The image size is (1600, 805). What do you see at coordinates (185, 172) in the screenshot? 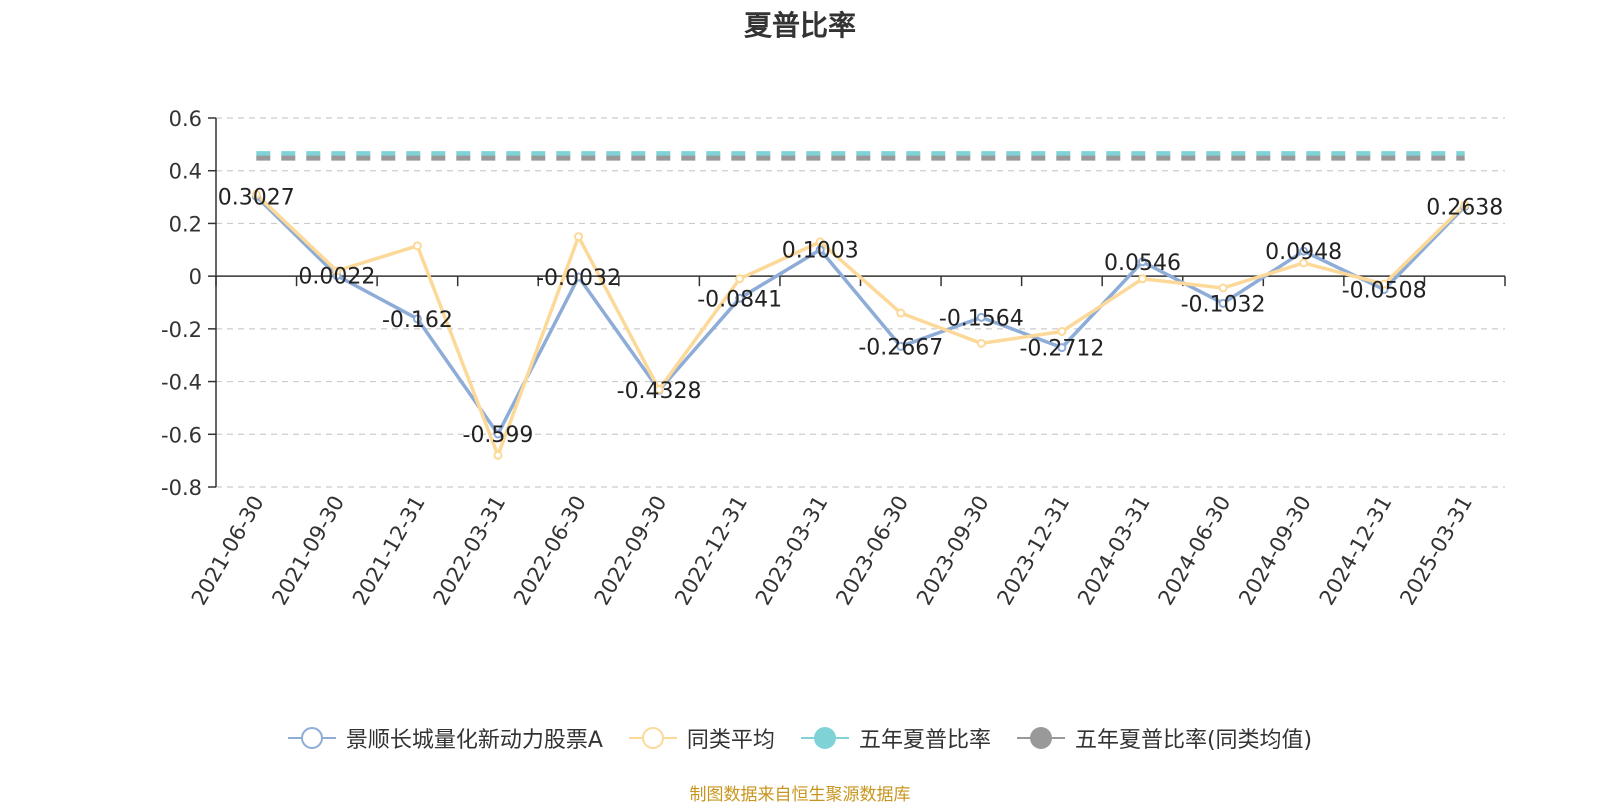
I see `y-tick-label: 0.4` at bounding box center [185, 172].